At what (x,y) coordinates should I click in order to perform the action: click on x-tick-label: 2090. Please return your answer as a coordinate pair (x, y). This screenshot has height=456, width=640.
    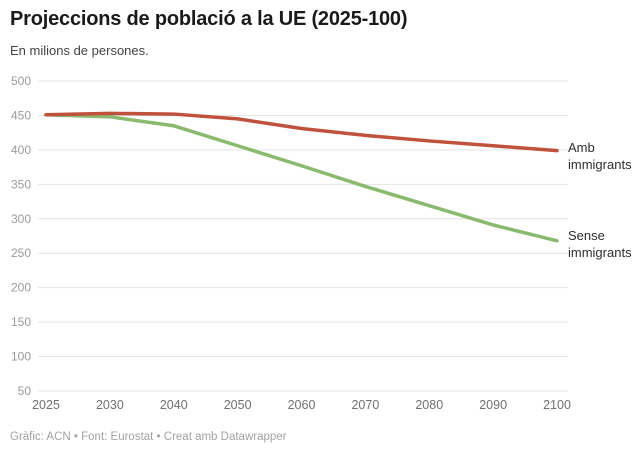
    Looking at the image, I should click on (493, 405).